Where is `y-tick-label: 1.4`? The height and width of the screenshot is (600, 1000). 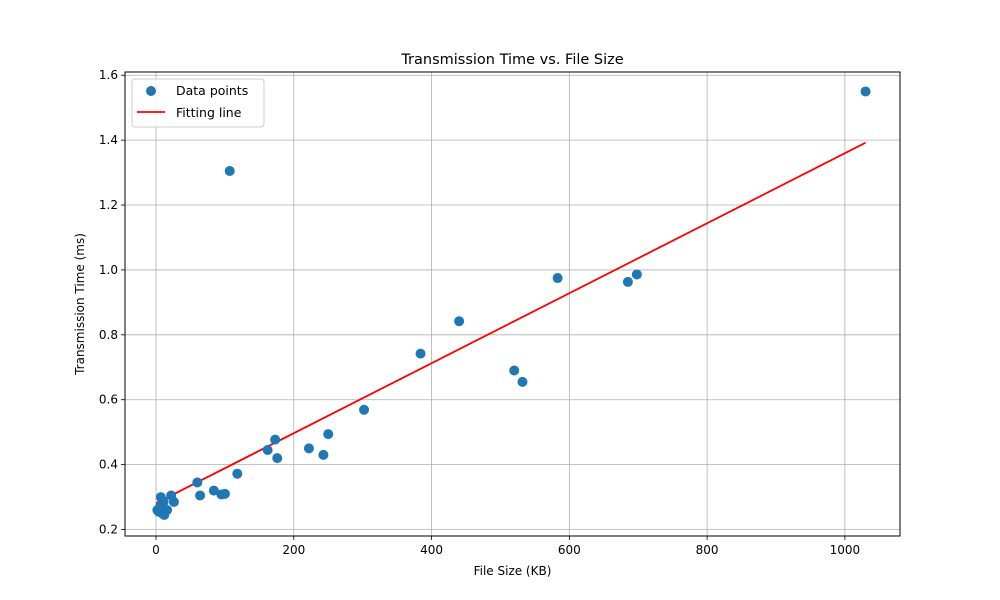 y-tick-label: 1.4 is located at coordinates (108, 140).